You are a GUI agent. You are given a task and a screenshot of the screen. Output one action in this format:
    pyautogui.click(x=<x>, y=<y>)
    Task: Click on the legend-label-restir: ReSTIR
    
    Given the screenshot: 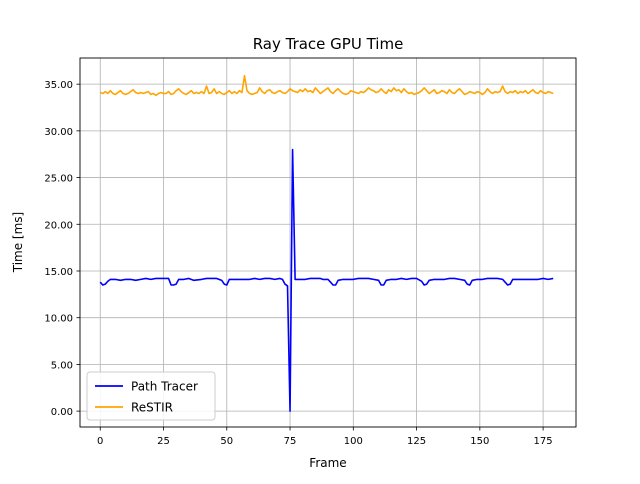 What is the action you would take?
    pyautogui.click(x=152, y=408)
    